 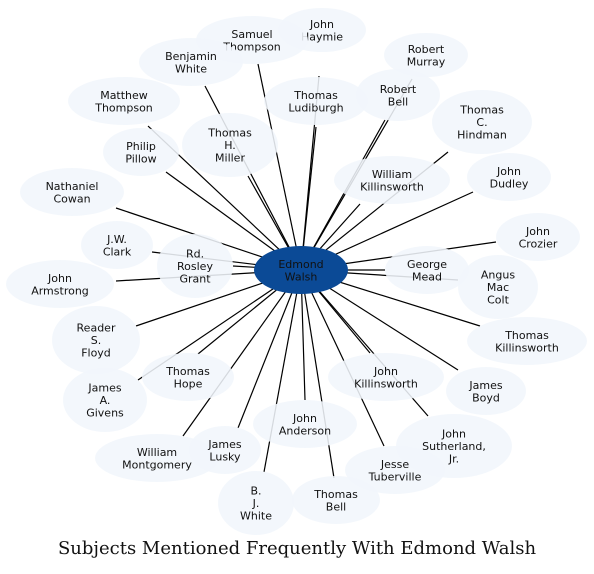 I want to click on node-john-killinsworth: John Killinsworth, so click(x=386, y=377).